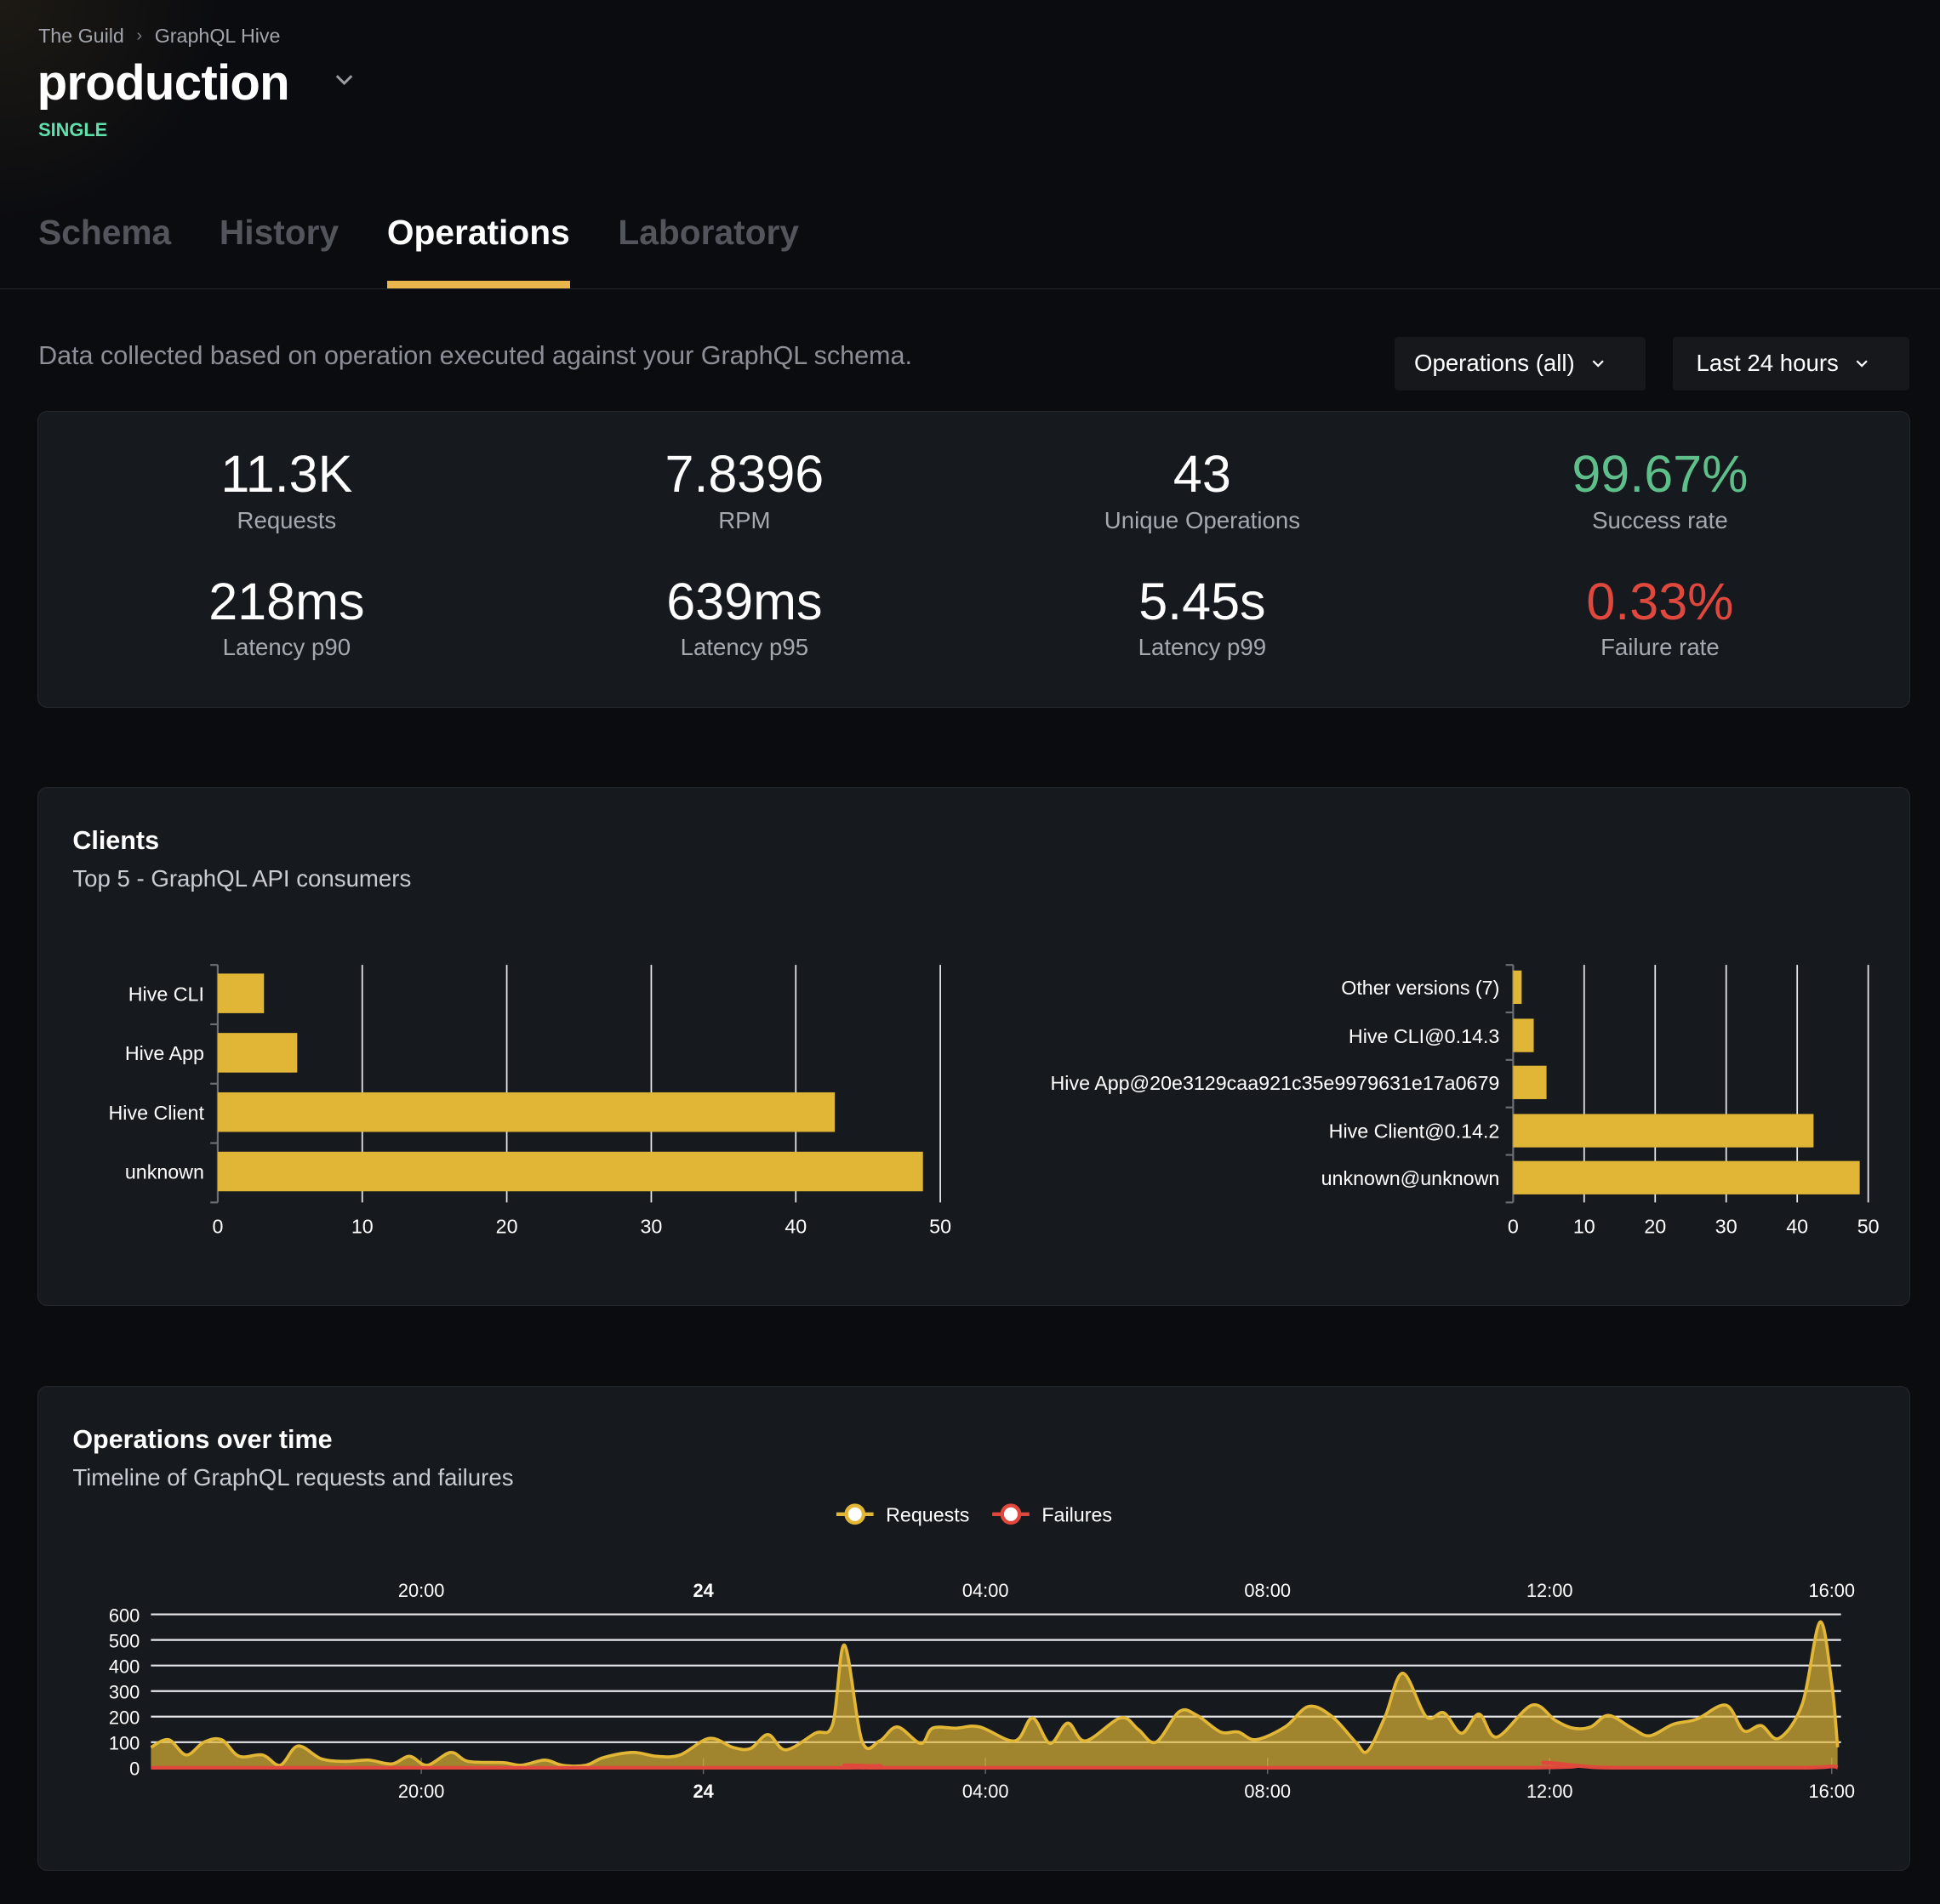 Image resolution: width=1940 pixels, height=1904 pixels. I want to click on stat-unique-operations: 43 Unique Operations, so click(1202, 489).